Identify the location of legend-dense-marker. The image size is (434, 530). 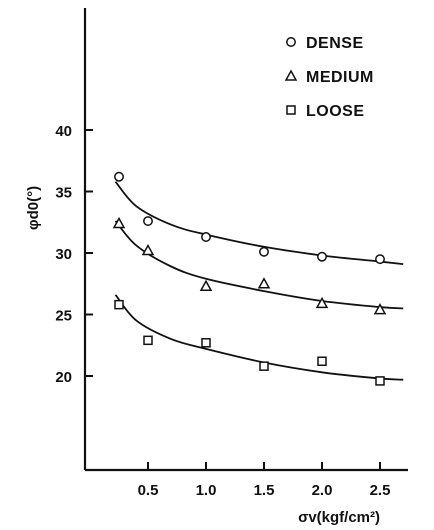
(291, 42).